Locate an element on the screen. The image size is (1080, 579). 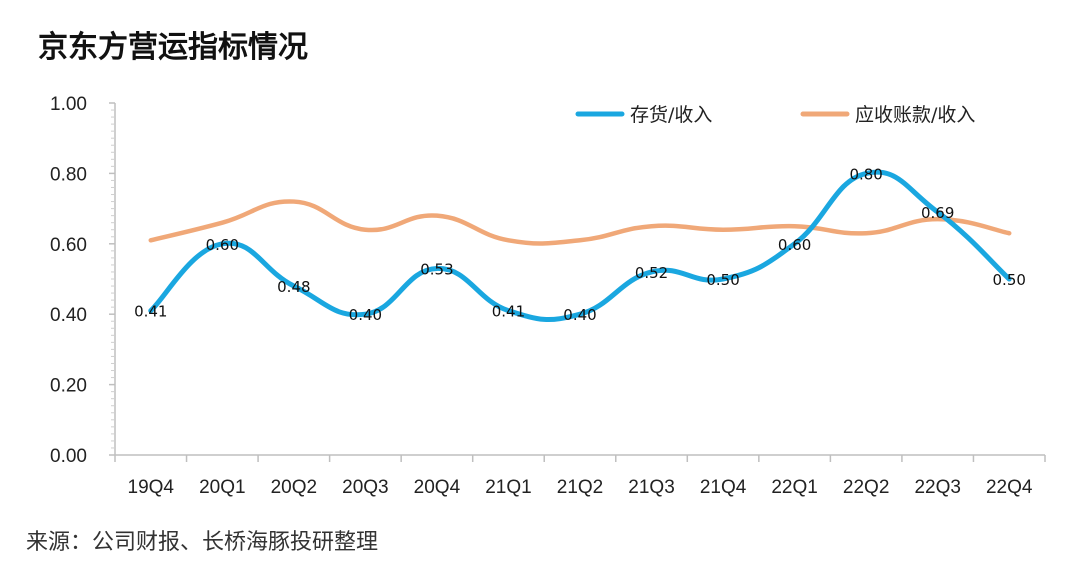
x-tick-label: 20Q3 is located at coordinates (365, 487).